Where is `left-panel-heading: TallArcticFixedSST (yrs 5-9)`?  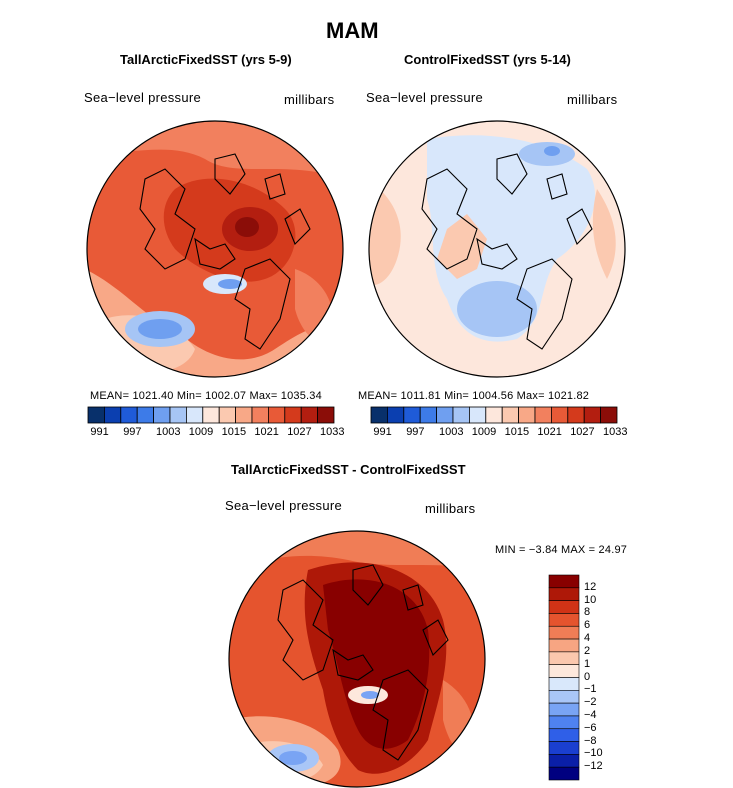 left-panel-heading: TallArcticFixedSST (yrs 5-9) is located at coordinates (206, 59).